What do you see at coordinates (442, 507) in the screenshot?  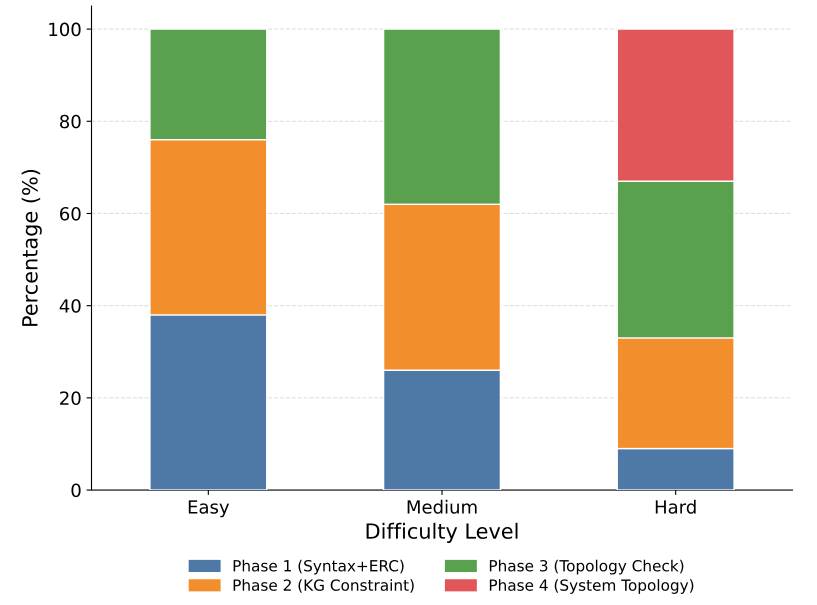 I see `x-tick-label: Medium` at bounding box center [442, 507].